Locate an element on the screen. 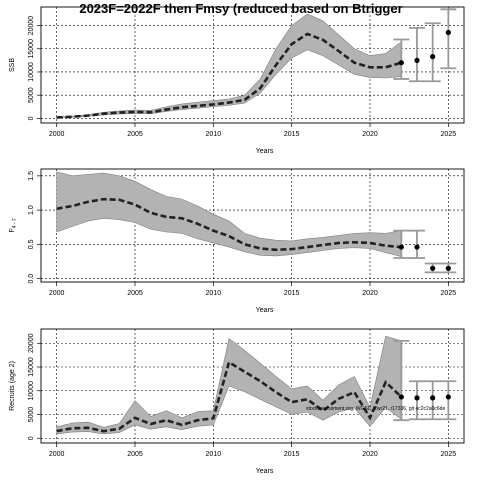 The width and height of the screenshot is (480, 480). y-tick-label: 0.0 is located at coordinates (31, 279).